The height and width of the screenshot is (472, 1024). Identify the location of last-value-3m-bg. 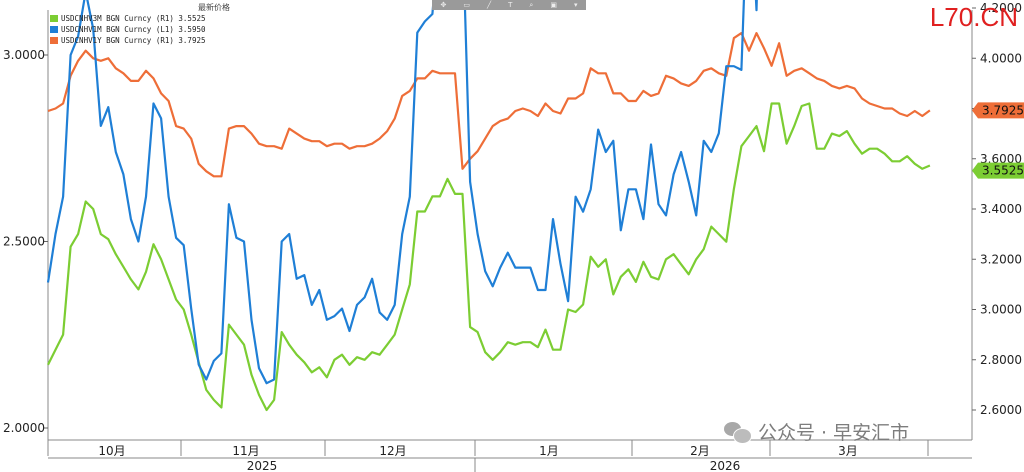
(998, 170).